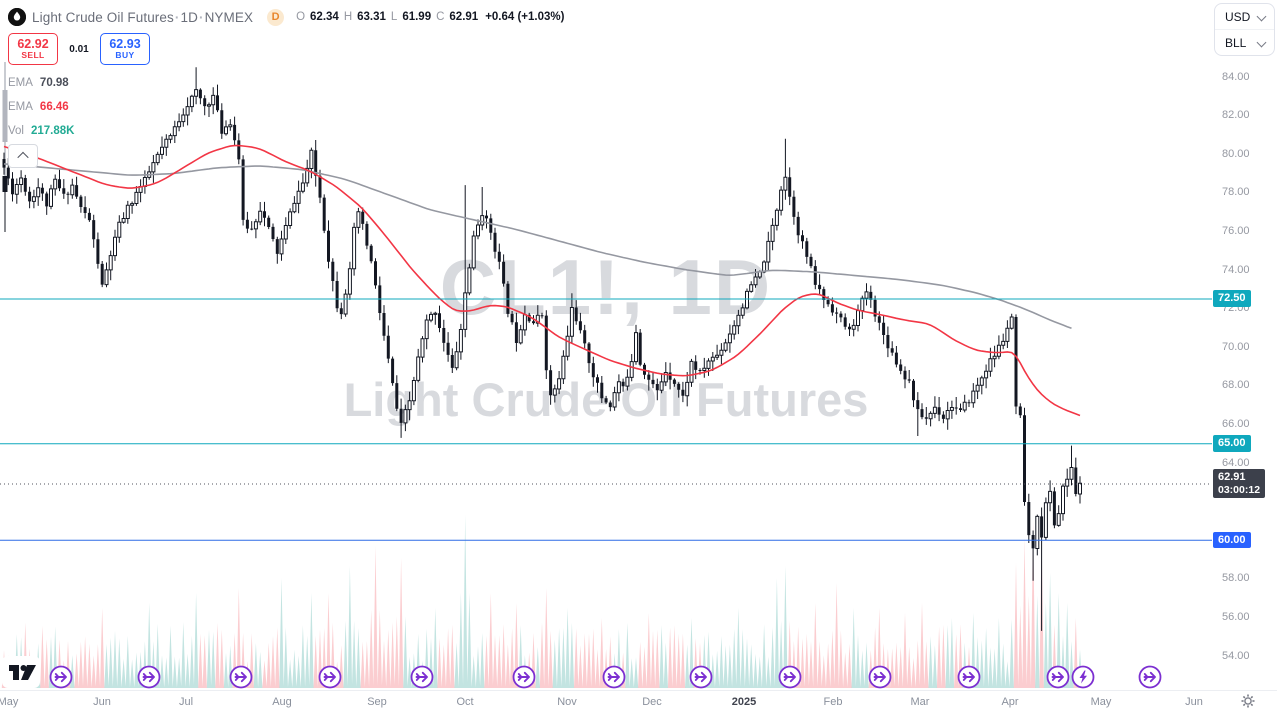 The width and height of the screenshot is (1277, 715). What do you see at coordinates (833, 702) in the screenshot?
I see `time-axis-label: Feb` at bounding box center [833, 702].